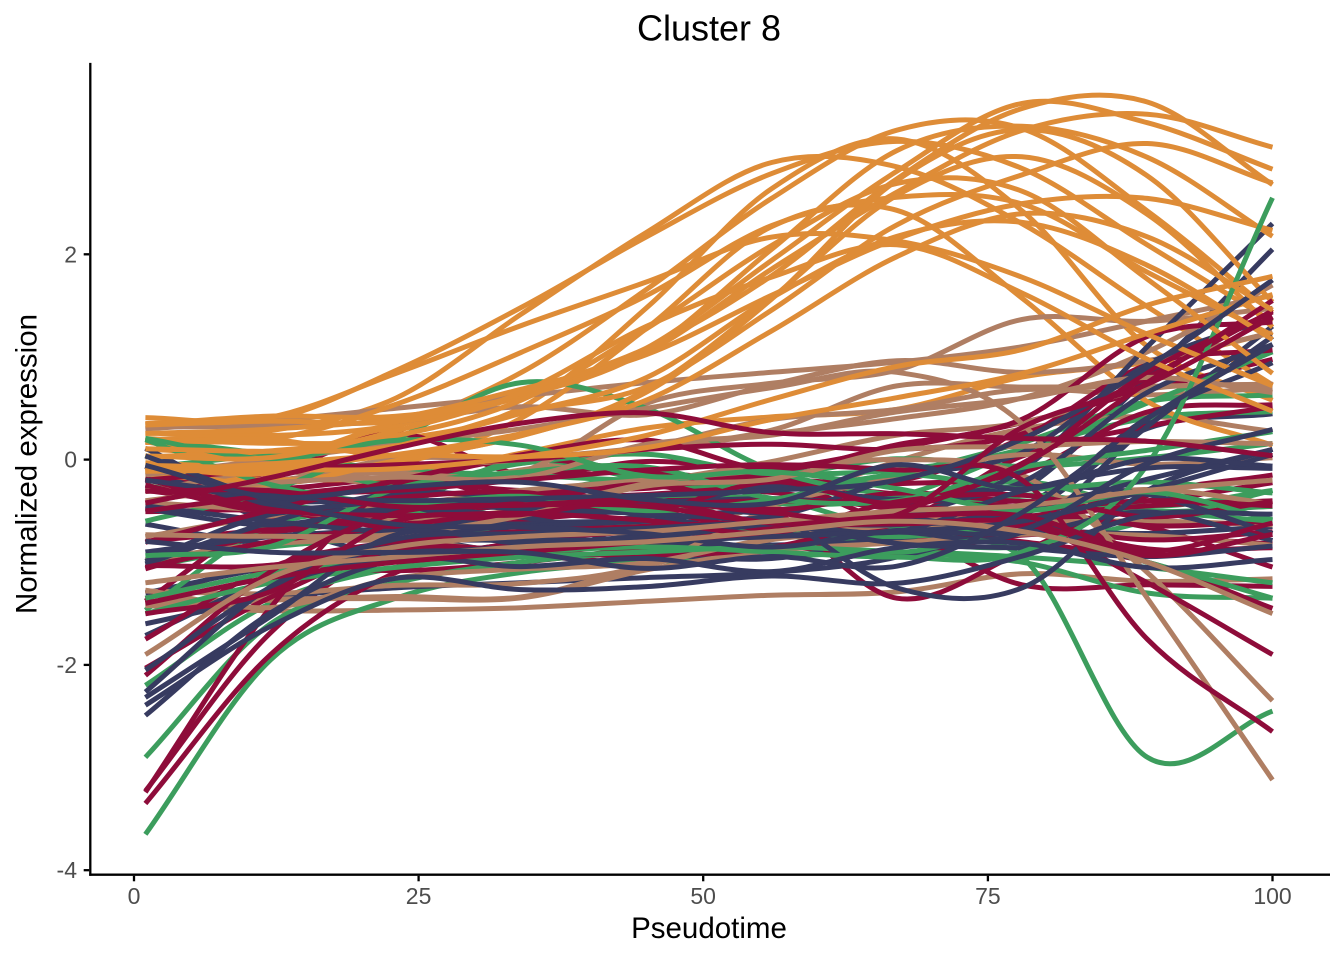 The width and height of the screenshot is (1344, 965). Describe the element at coordinates (70, 254) in the screenshot. I see `svg-text: 2` at that location.